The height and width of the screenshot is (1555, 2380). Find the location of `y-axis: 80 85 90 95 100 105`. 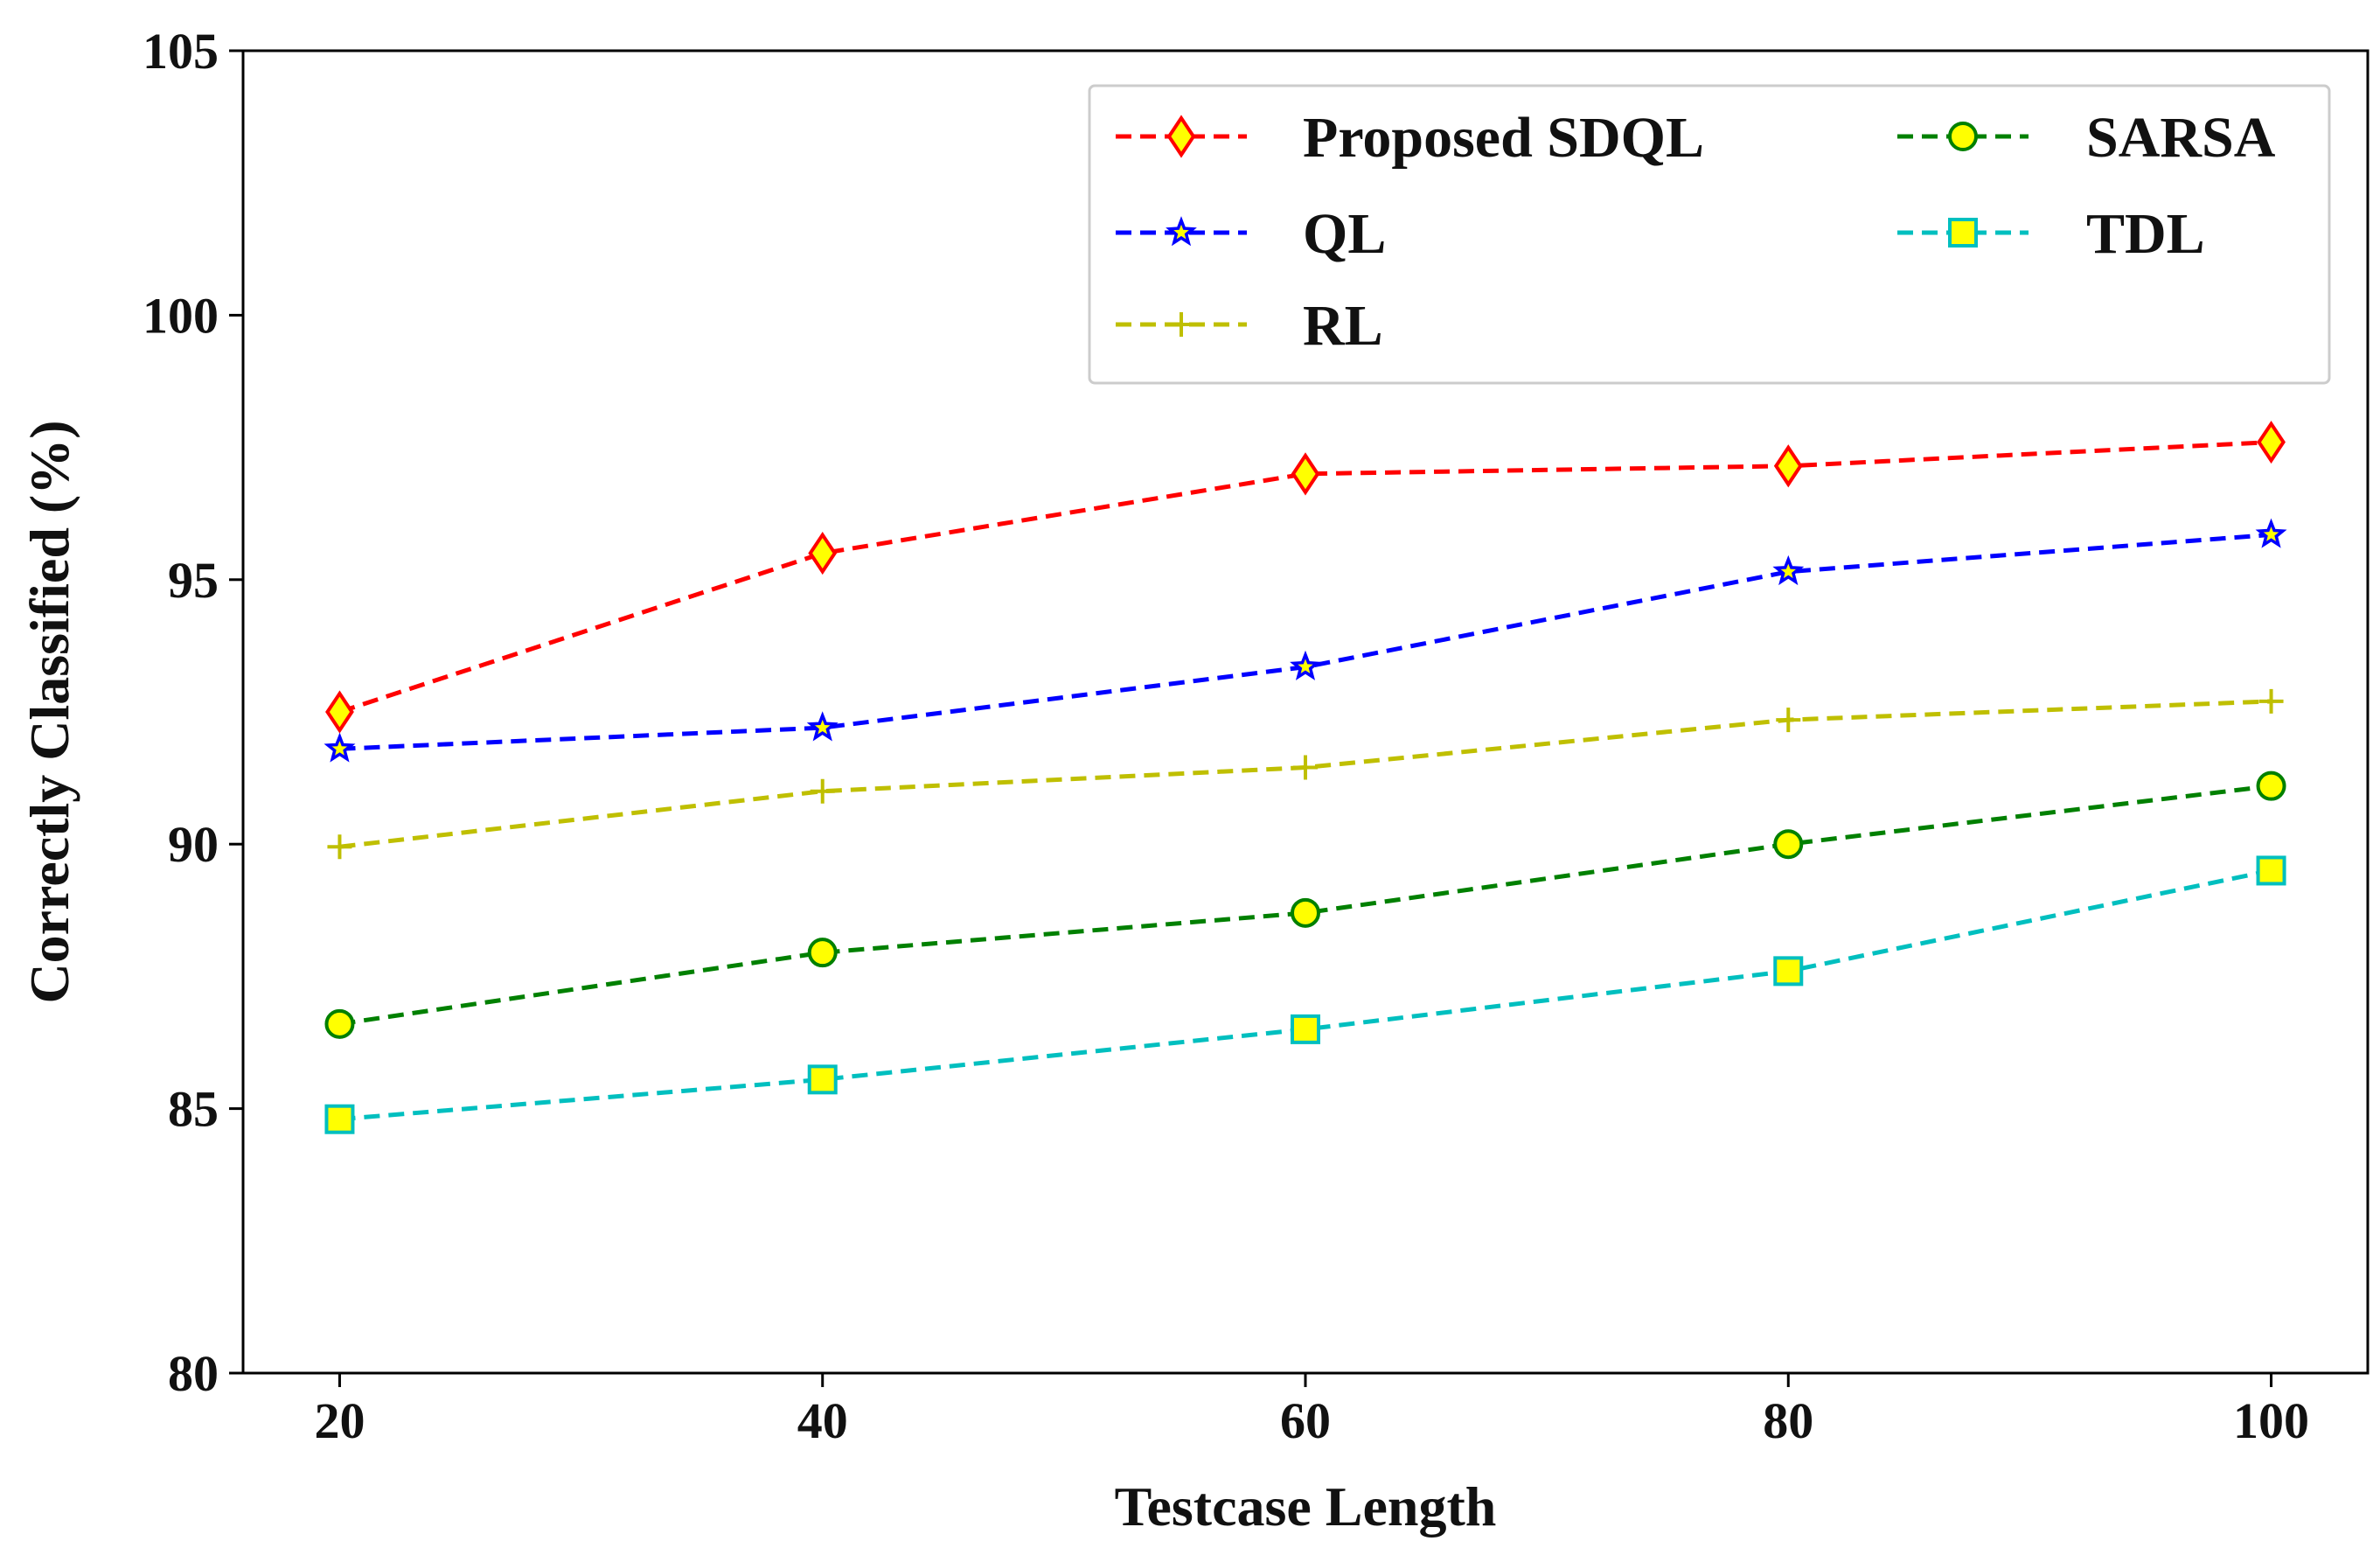

y-axis: 80 85 90 95 100 105 is located at coordinates (193, 712).